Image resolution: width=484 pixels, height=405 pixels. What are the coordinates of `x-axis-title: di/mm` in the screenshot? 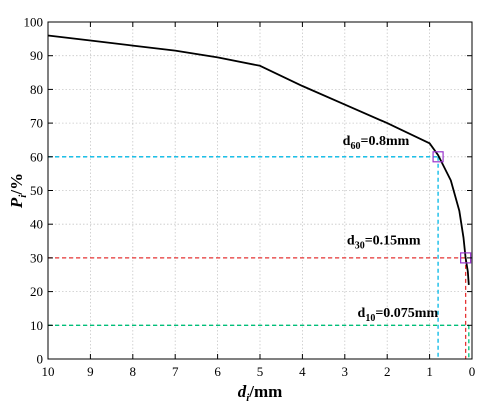 It's located at (260, 393).